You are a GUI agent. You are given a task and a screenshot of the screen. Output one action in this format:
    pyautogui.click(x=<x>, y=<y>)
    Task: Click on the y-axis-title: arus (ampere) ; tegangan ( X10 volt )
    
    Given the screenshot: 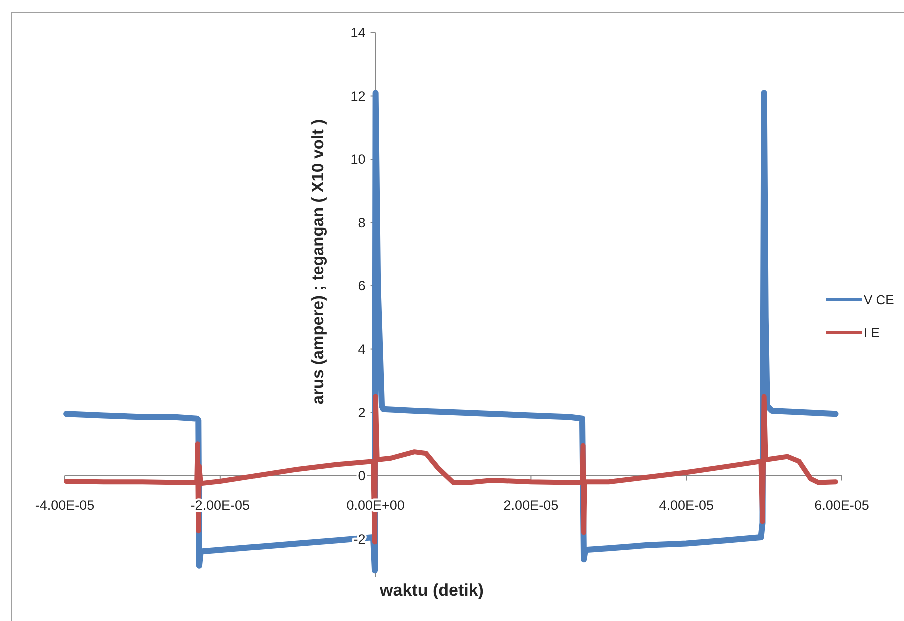 What is the action you would take?
    pyautogui.click(x=319, y=262)
    